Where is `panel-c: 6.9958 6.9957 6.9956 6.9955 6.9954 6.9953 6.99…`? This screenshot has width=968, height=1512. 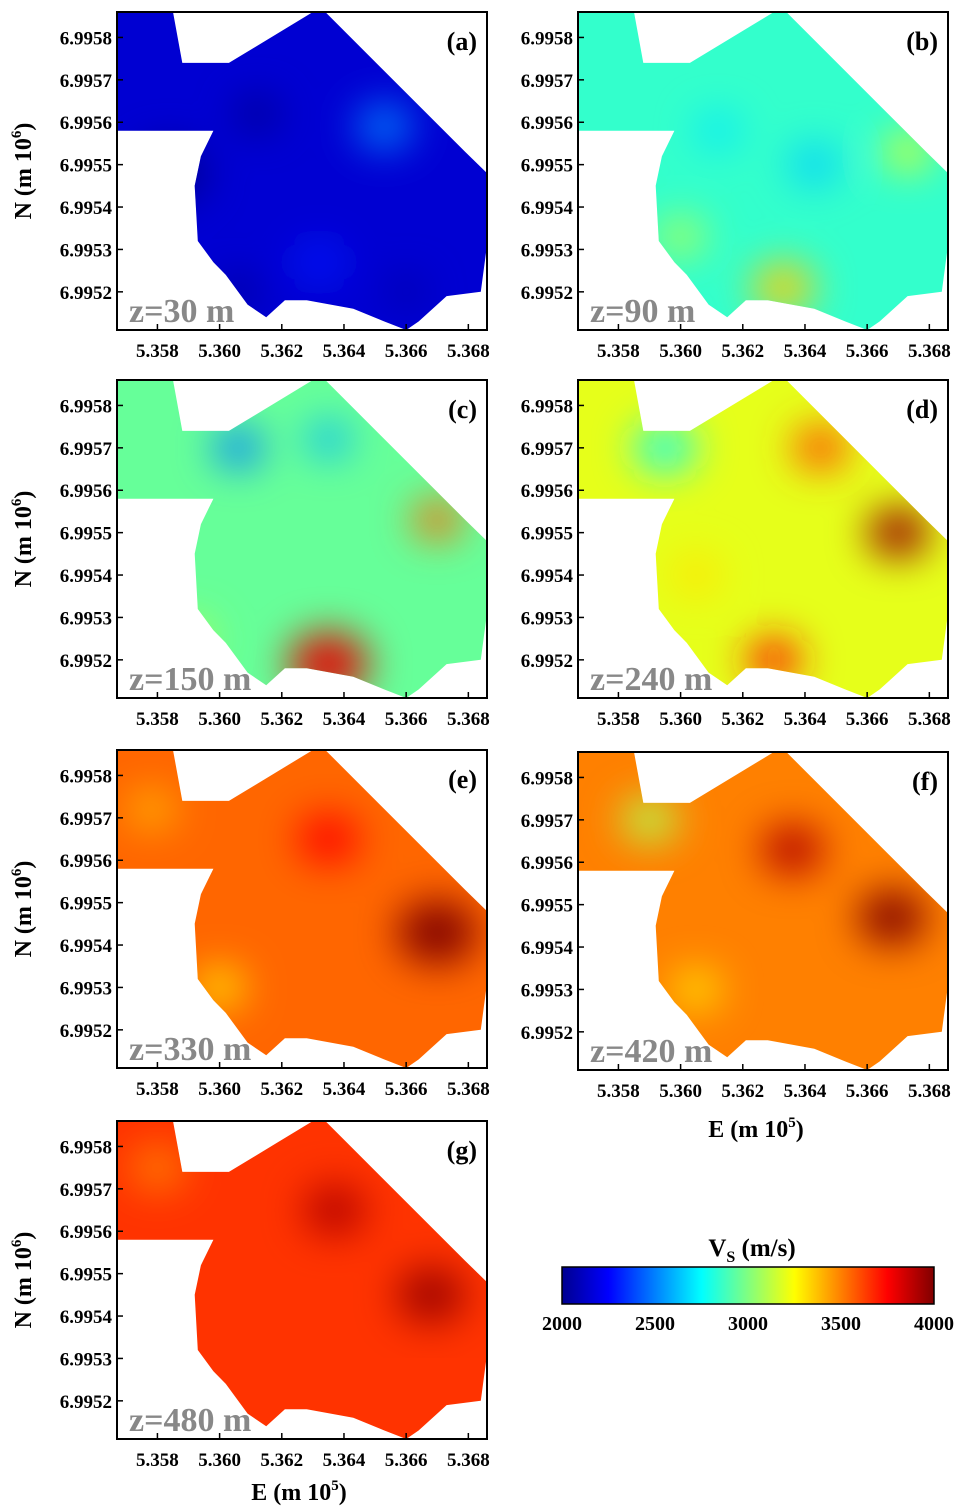 panel-c: 6.9958 6.9957 6.9956 6.9955 6.9954 6.9953 6.99… is located at coordinates (249, 554).